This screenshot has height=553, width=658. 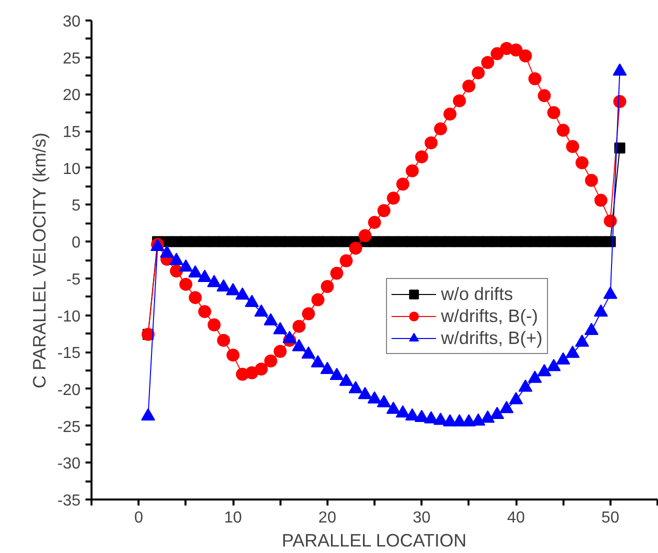 What do you see at coordinates (610, 518) in the screenshot?
I see `x-tick-label: 50` at bounding box center [610, 518].